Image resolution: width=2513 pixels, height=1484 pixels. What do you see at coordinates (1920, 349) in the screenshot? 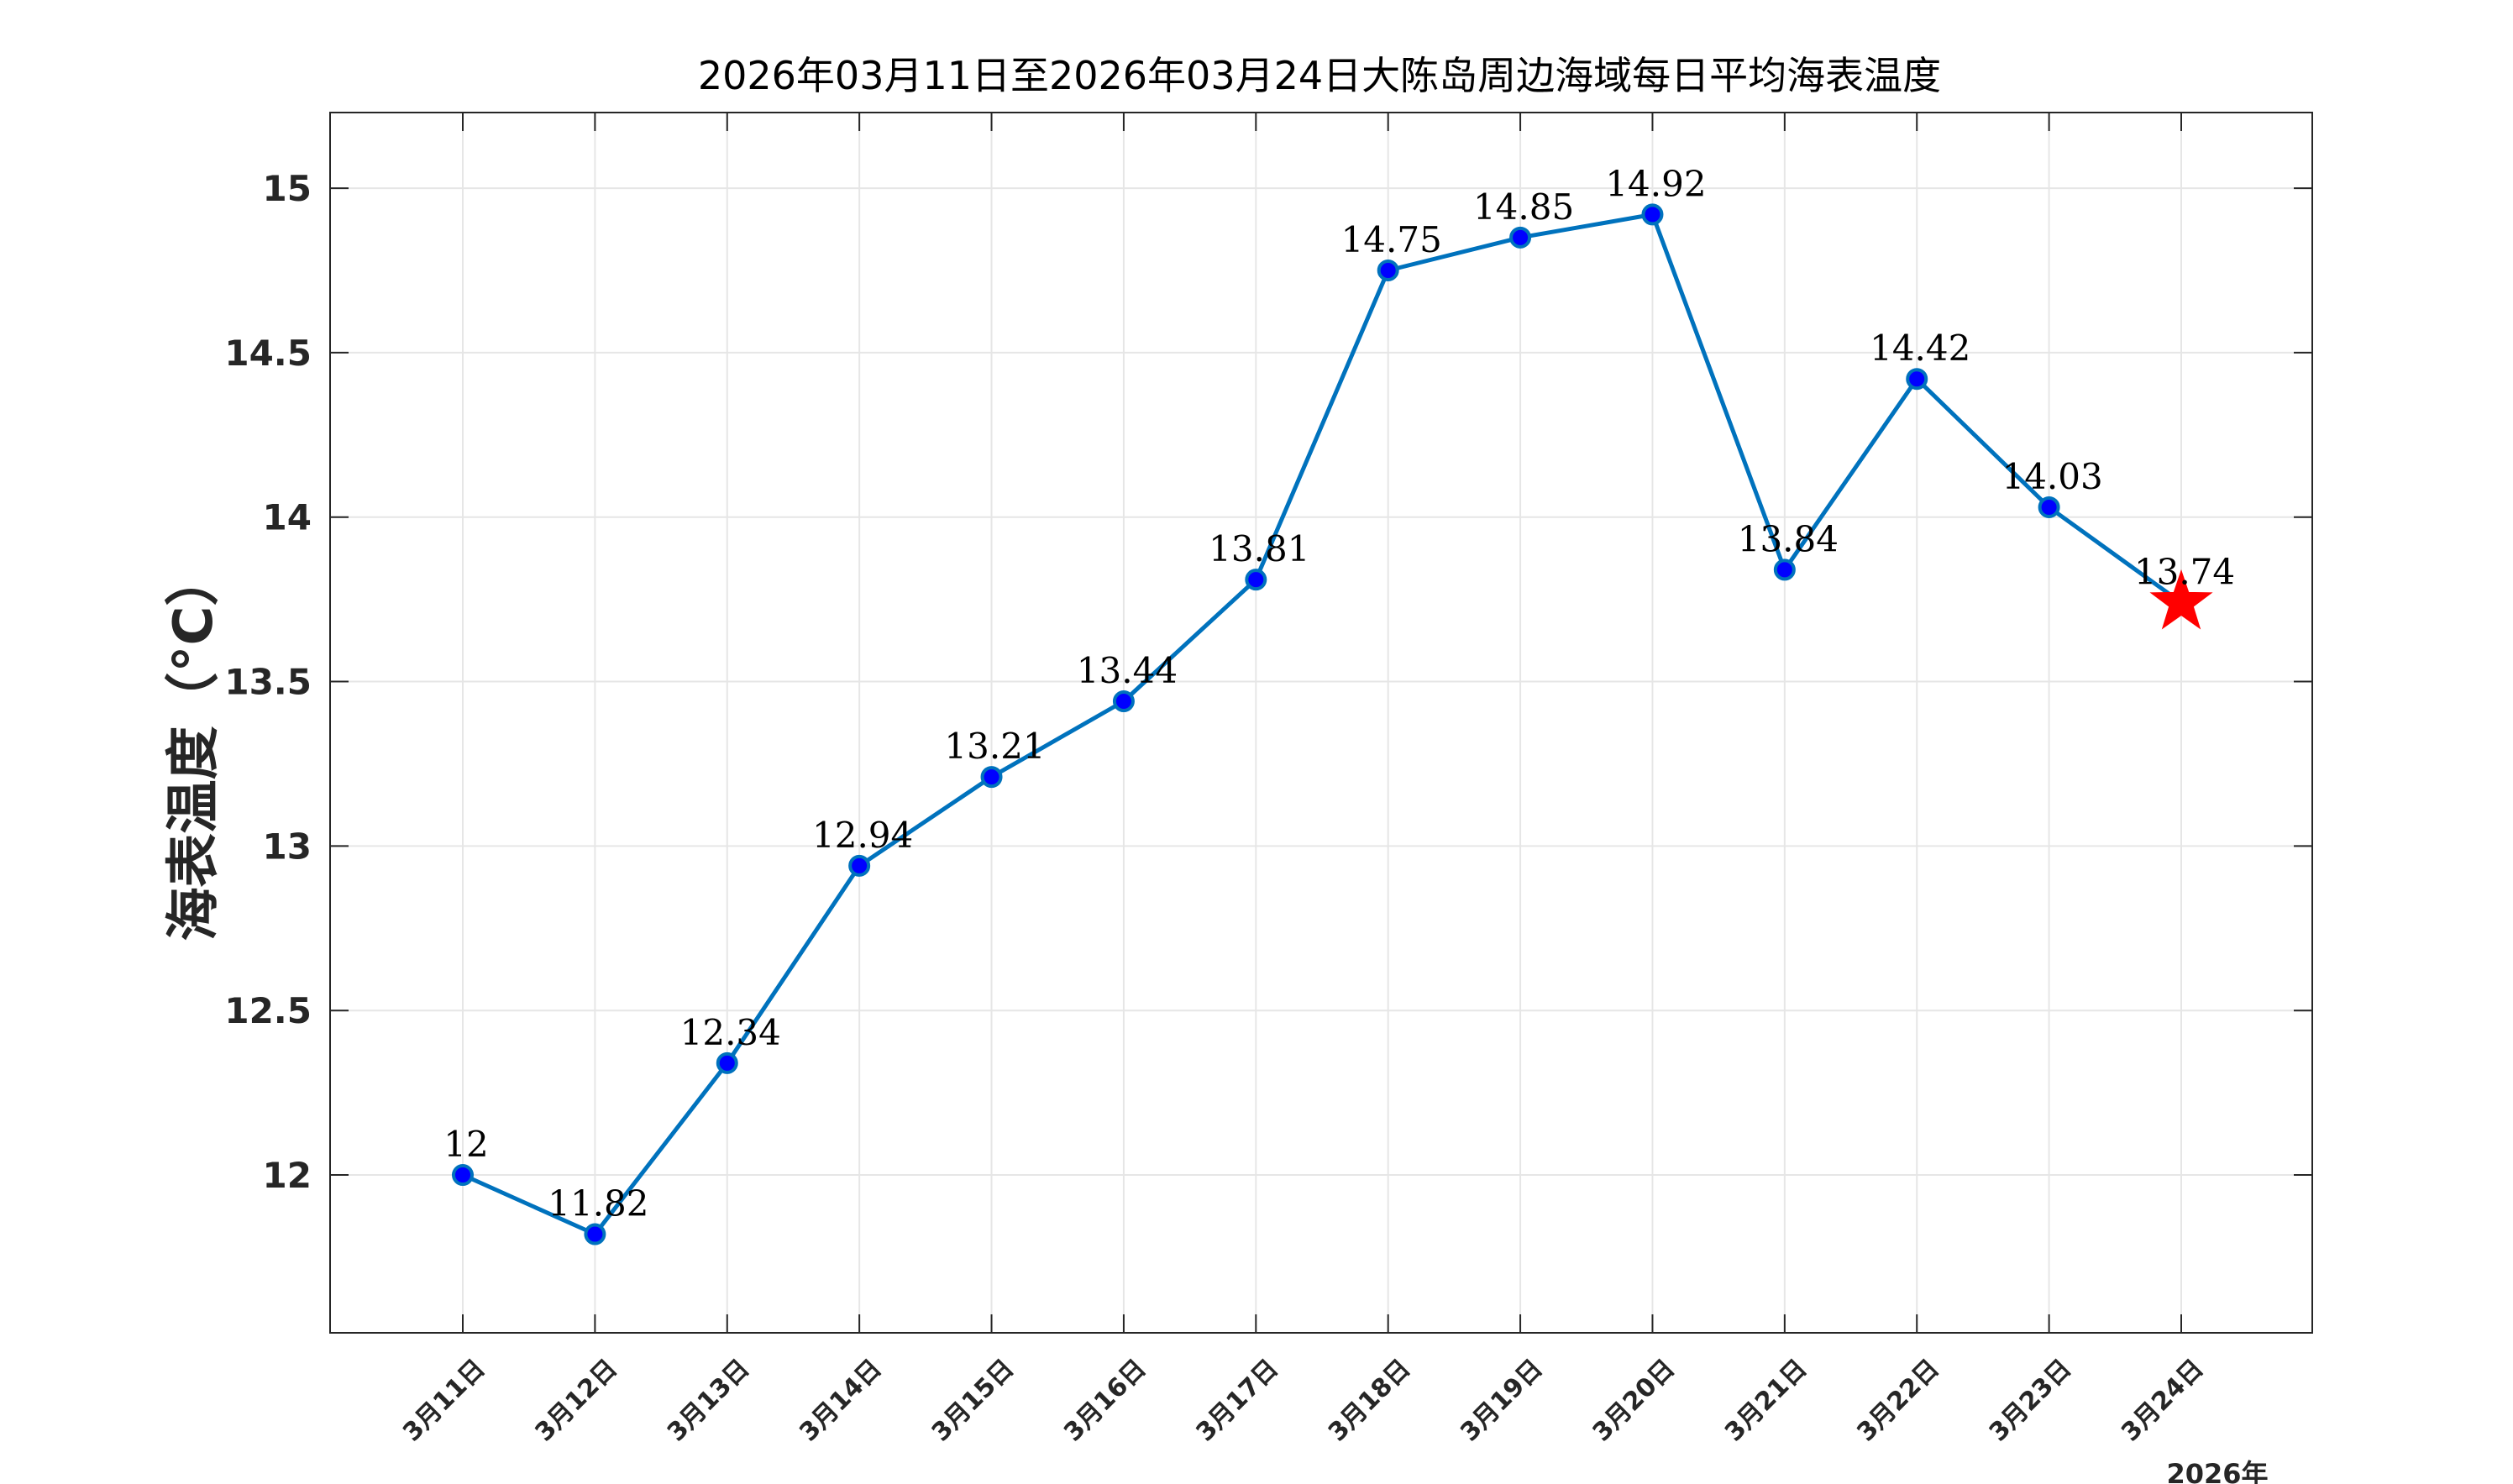
I see `data-label: 14.42` at bounding box center [1920, 349].